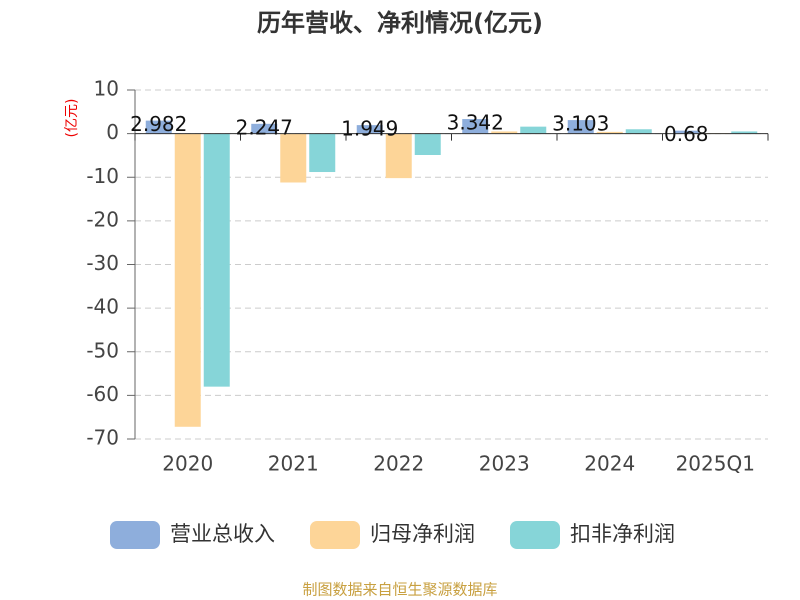 The width and height of the screenshot is (800, 600). What do you see at coordinates (102, 394) in the screenshot?
I see `y-tick-label: -60` at bounding box center [102, 394].